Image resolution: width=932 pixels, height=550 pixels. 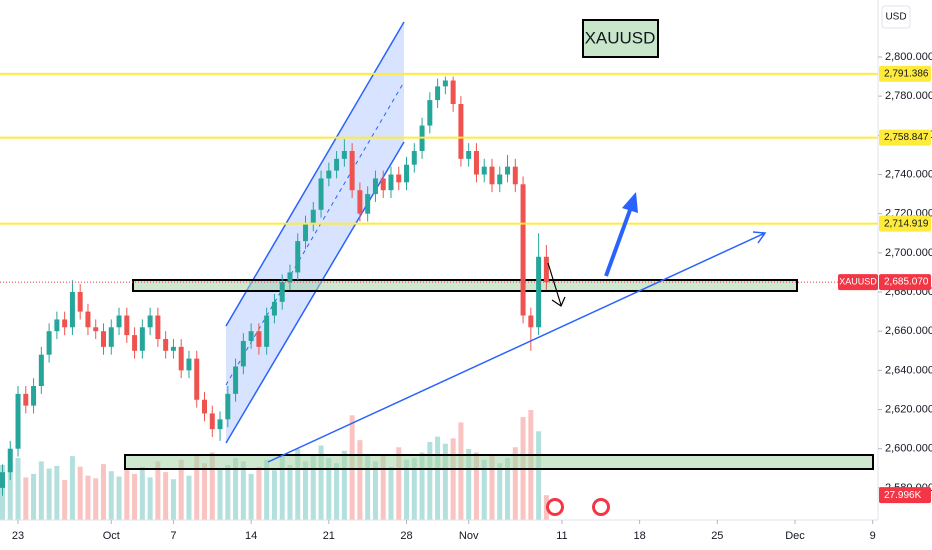 What do you see at coordinates (906, 223) in the screenshot?
I see `level-tag-label: 2,714.919` at bounding box center [906, 223].